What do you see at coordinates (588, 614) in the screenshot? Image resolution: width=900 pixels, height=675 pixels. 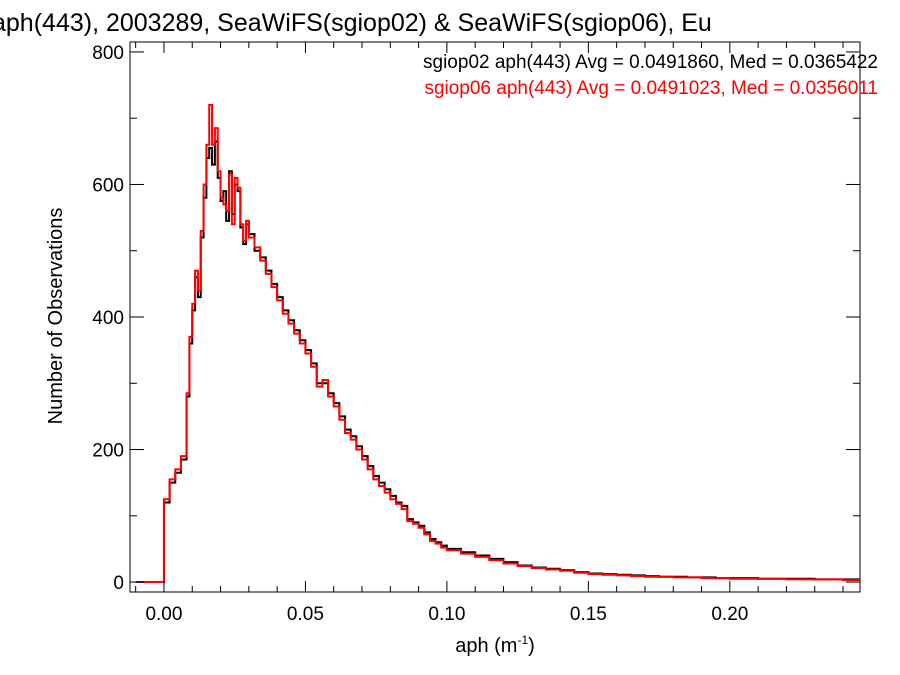 I see `x-tick-label: 0.15` at bounding box center [588, 614].